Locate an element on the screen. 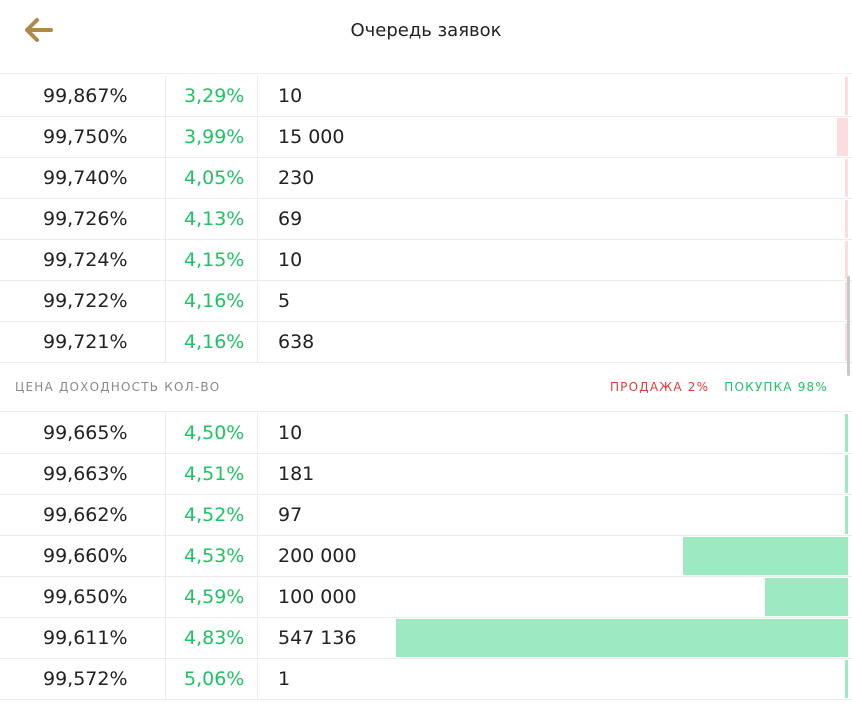  column-headers: ЦЕНА ДОХОДНОСТЬ КОЛ-ВО is located at coordinates (118, 387).